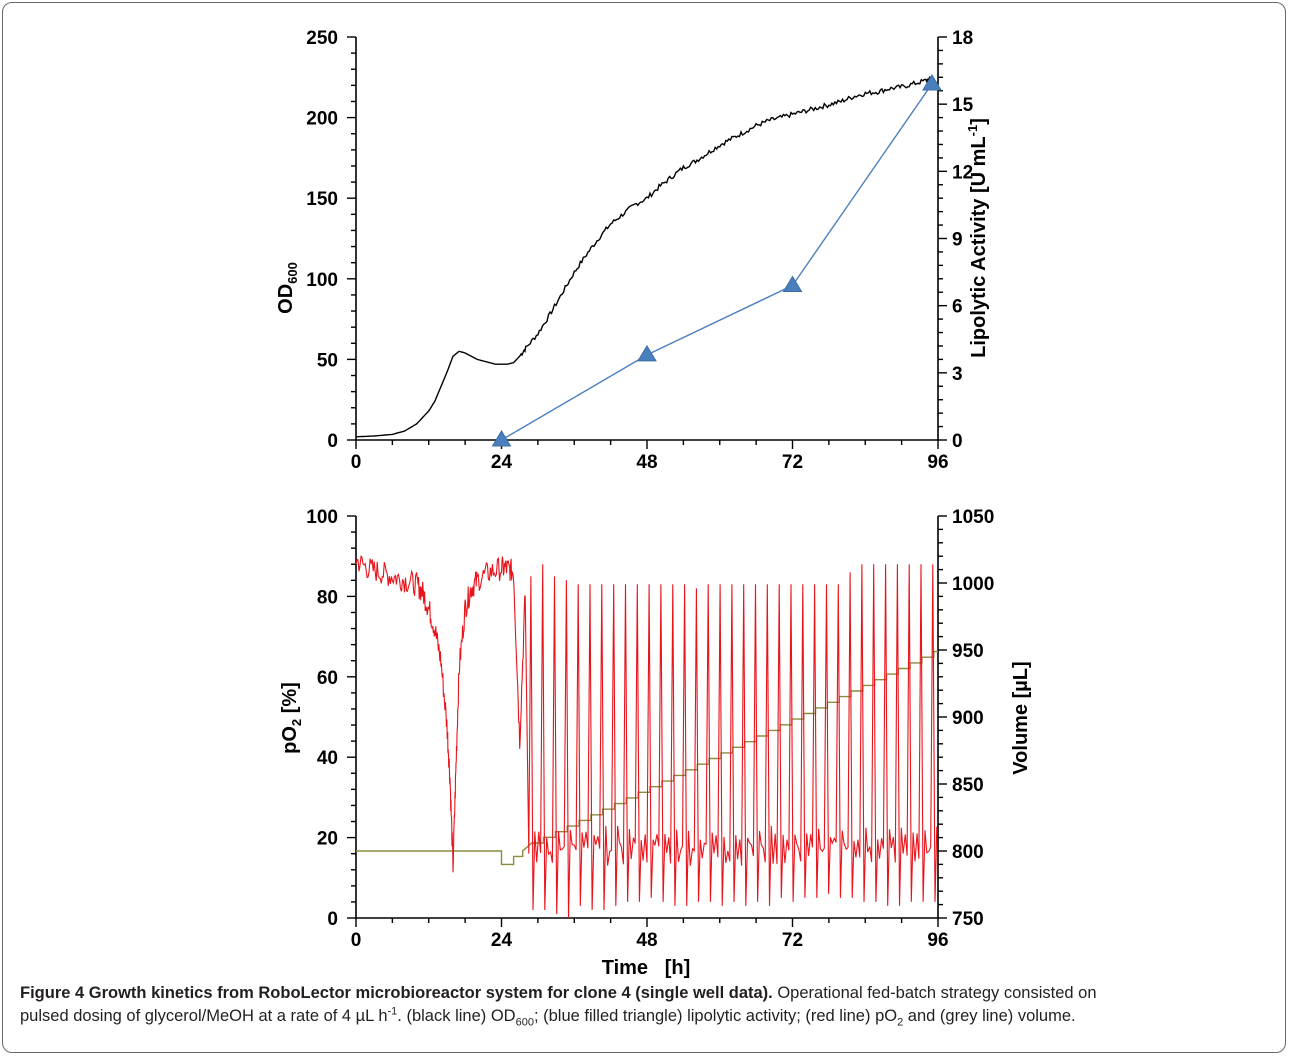  What do you see at coordinates (356, 940) in the screenshot?
I see `bottom-x-tick-label: 0` at bounding box center [356, 940].